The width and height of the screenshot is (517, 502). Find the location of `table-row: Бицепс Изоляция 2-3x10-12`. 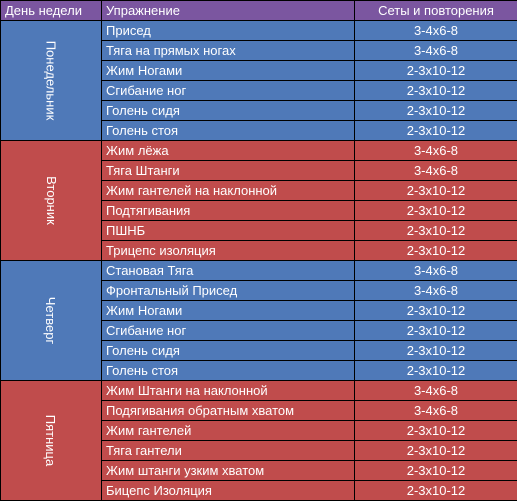

table-row: Бицепс Изоляция 2-3x10-12 is located at coordinates (258, 490).